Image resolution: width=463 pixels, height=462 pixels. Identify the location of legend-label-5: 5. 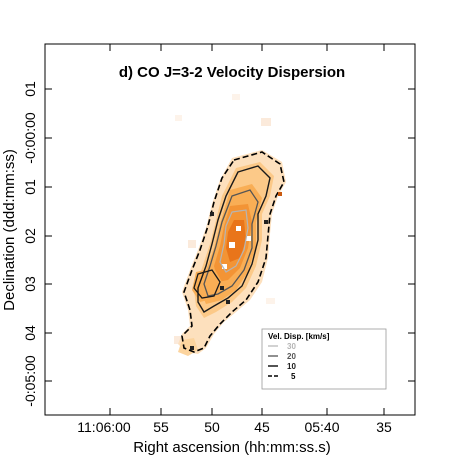
(293, 376).